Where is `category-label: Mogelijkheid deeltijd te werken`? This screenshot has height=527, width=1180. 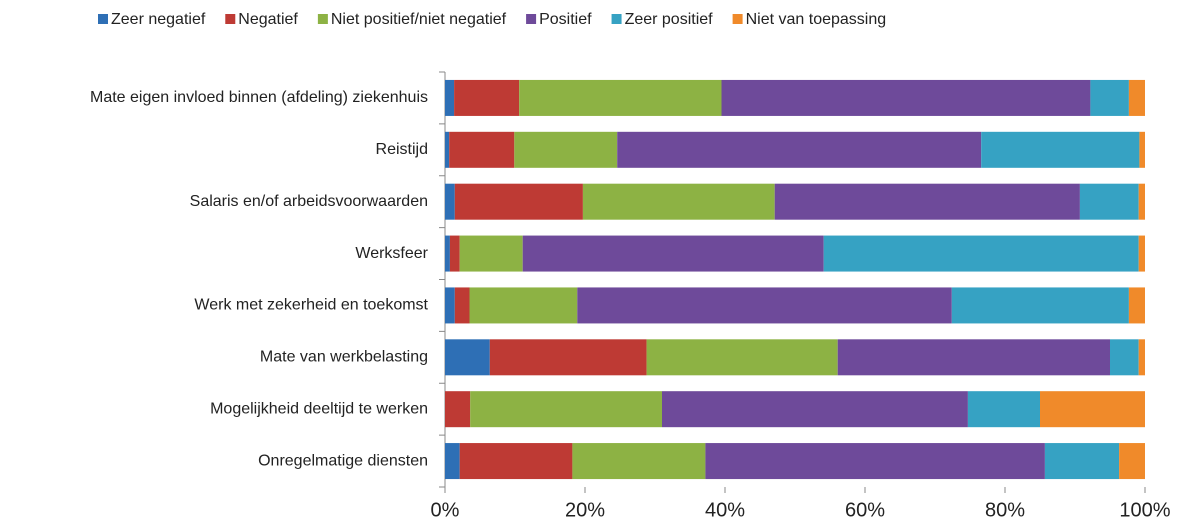 category-label: Mogelijkheid deeltijd te werken is located at coordinates (319, 408).